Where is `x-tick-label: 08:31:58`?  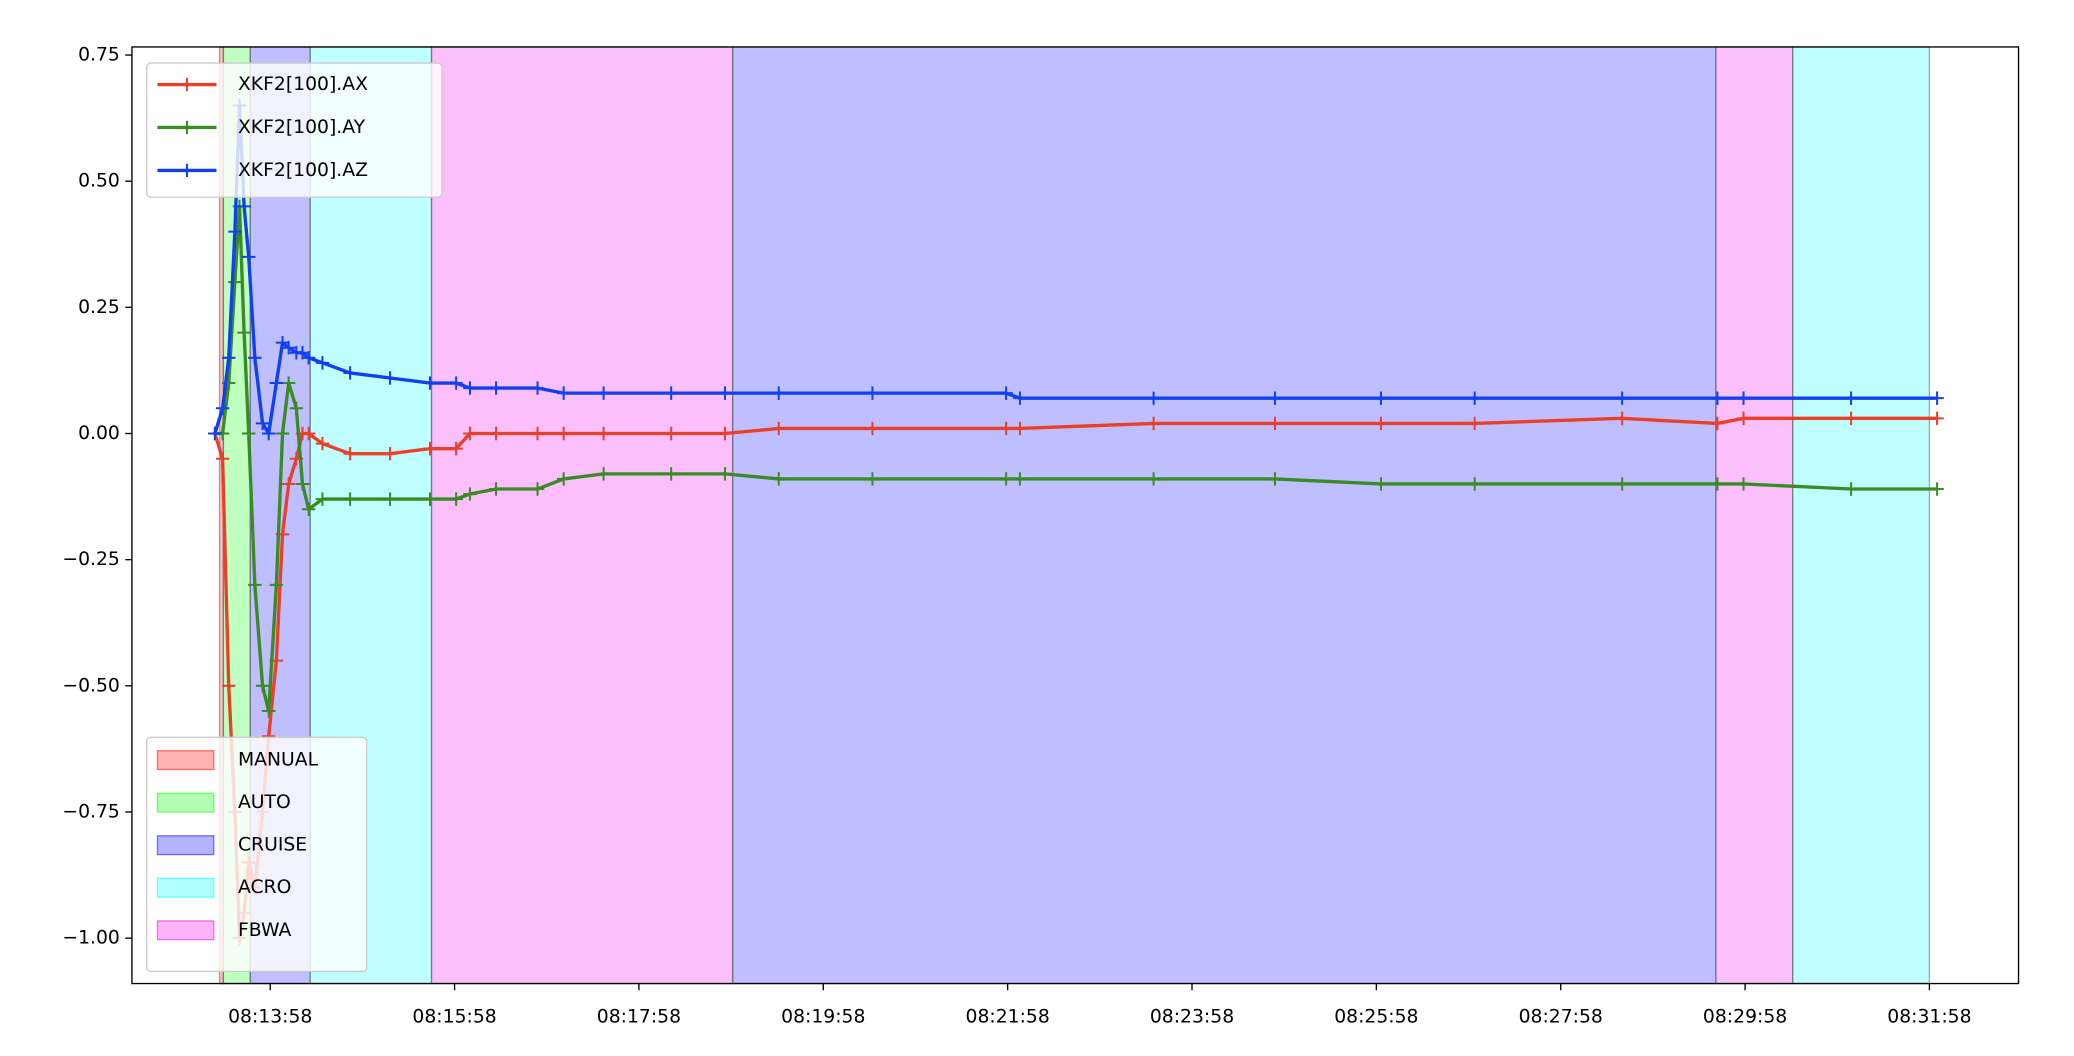
x-tick-label: 08:31:58 is located at coordinates (1929, 1017).